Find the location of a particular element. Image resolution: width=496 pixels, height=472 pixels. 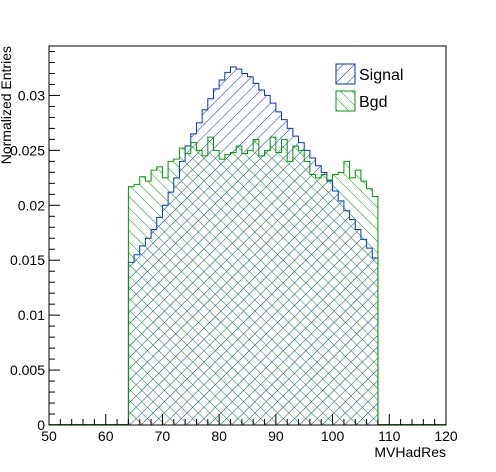

x-axis-title: MVHadRes is located at coordinates (410, 452).